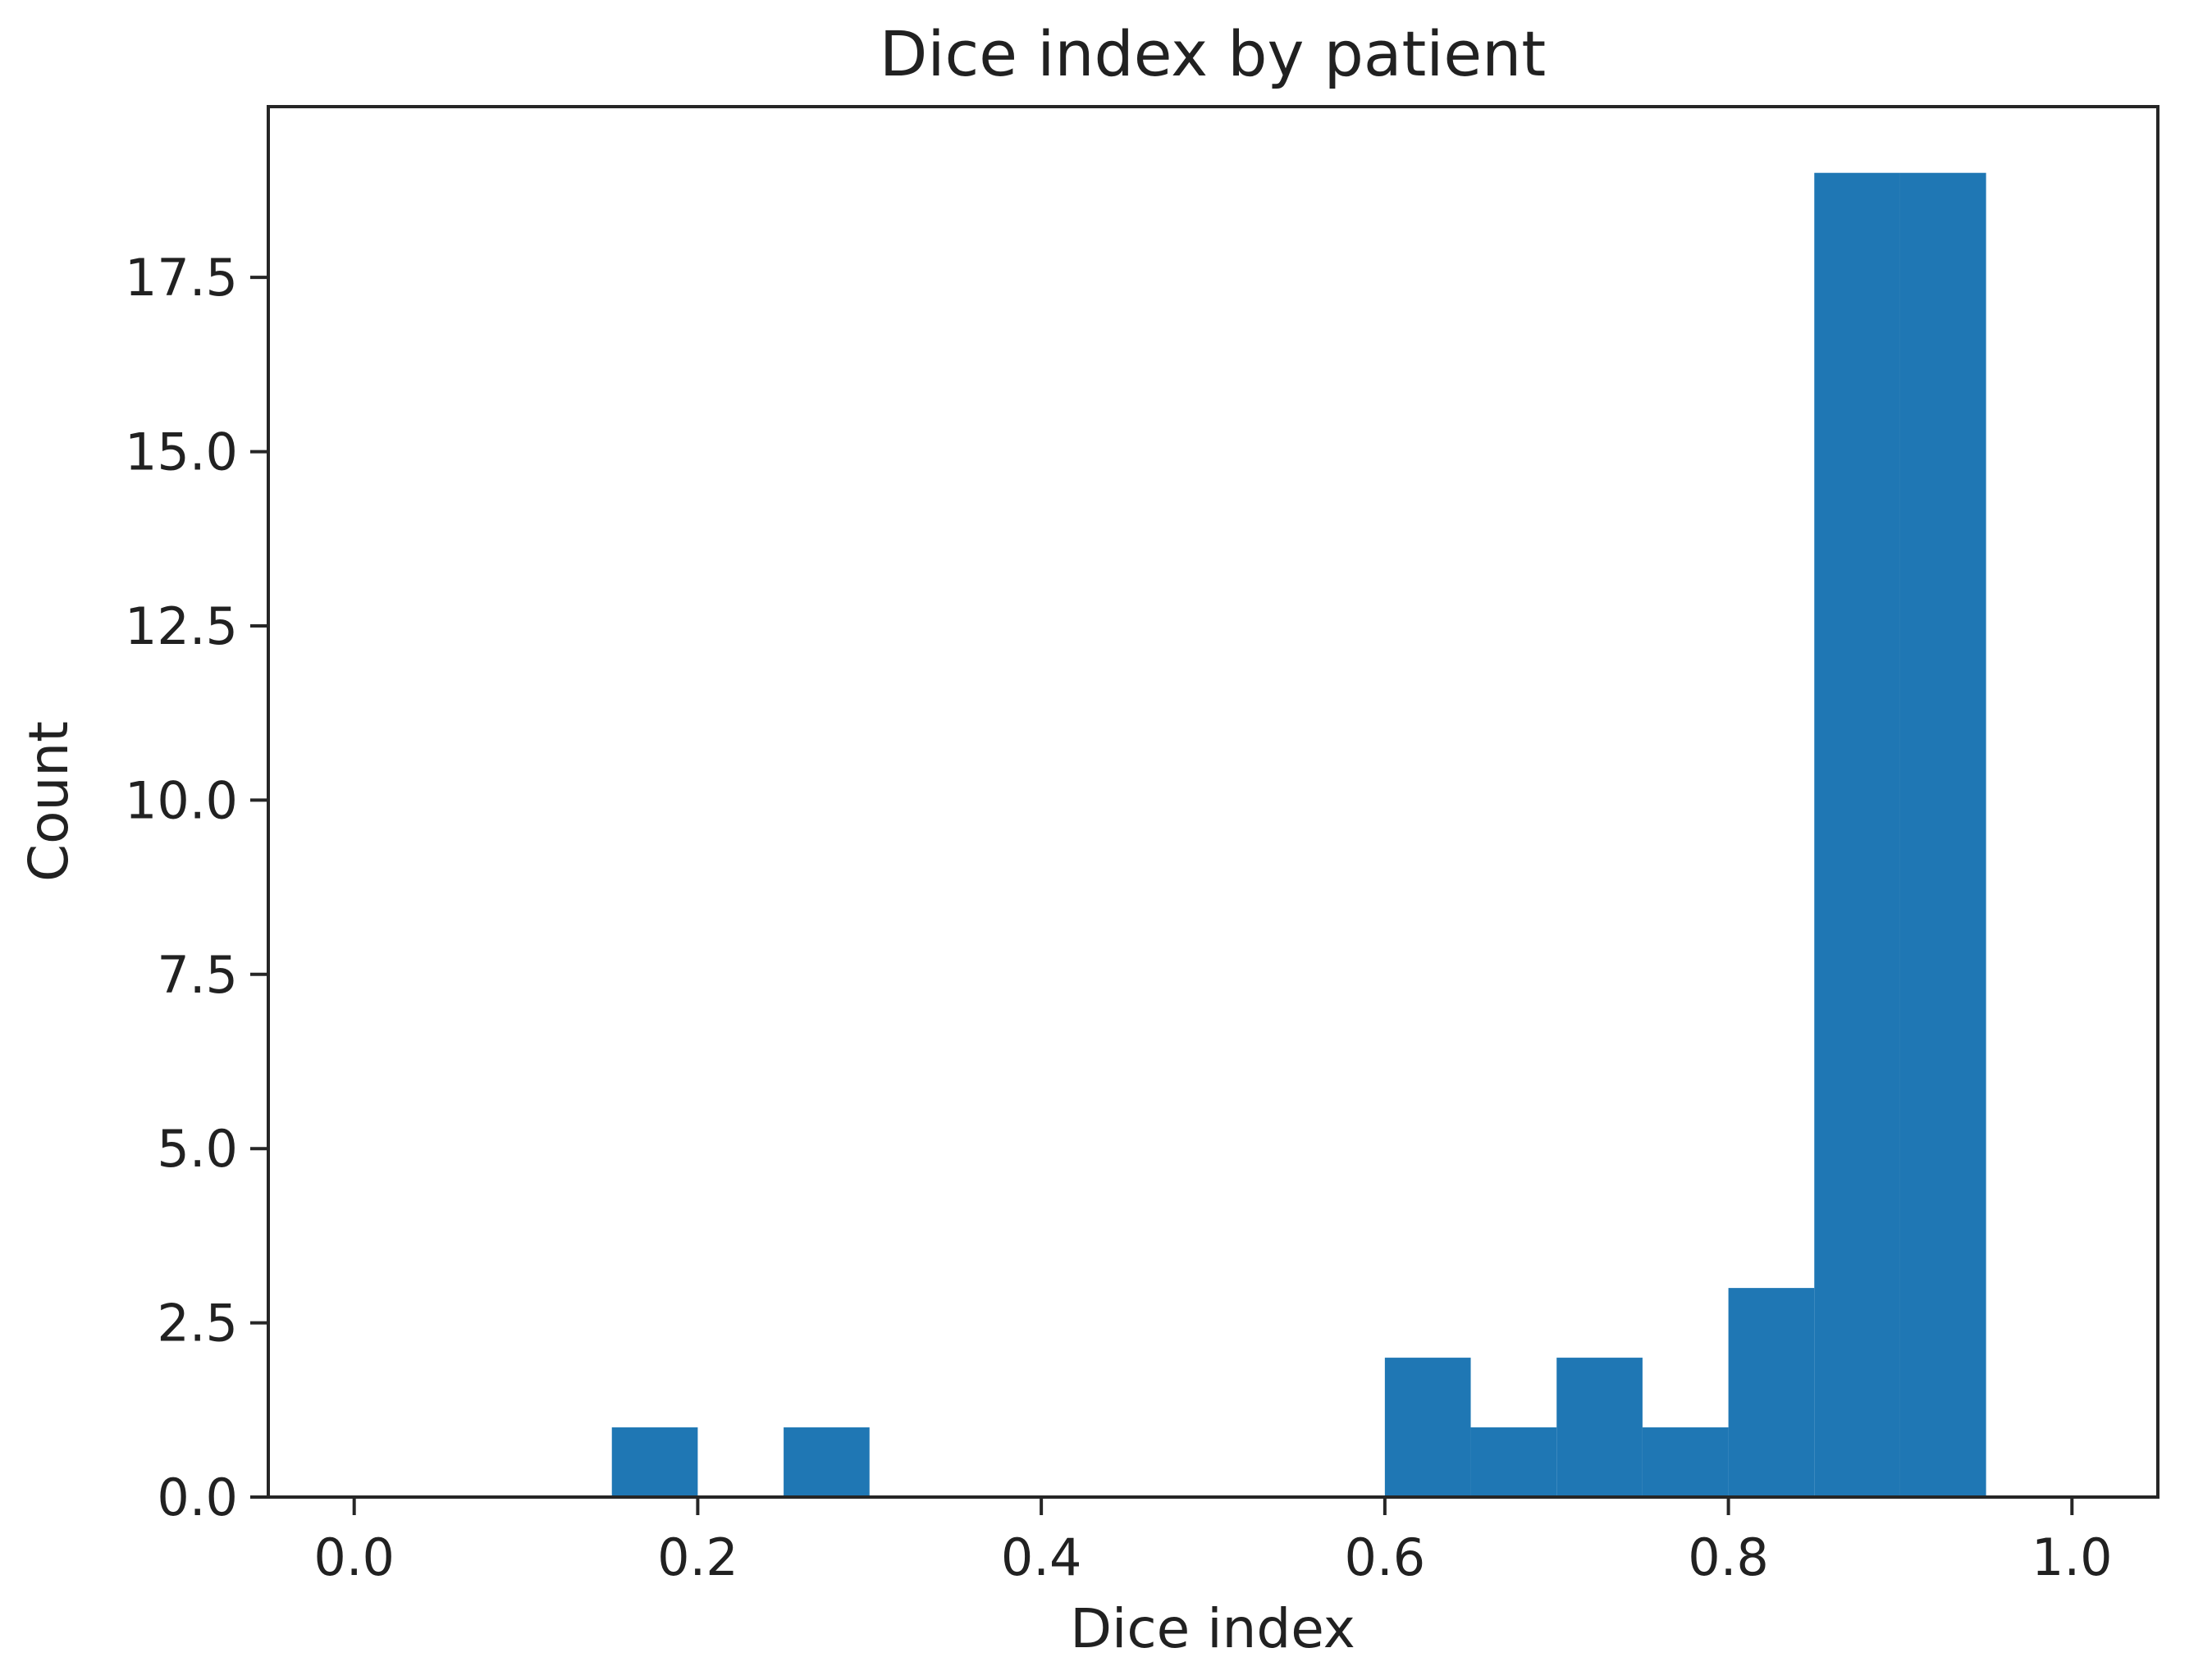  I want to click on y-tick-label: 2.5, so click(197, 1324).